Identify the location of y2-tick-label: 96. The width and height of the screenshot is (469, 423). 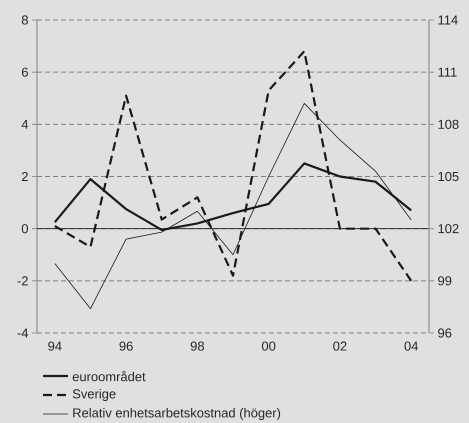
(445, 333).